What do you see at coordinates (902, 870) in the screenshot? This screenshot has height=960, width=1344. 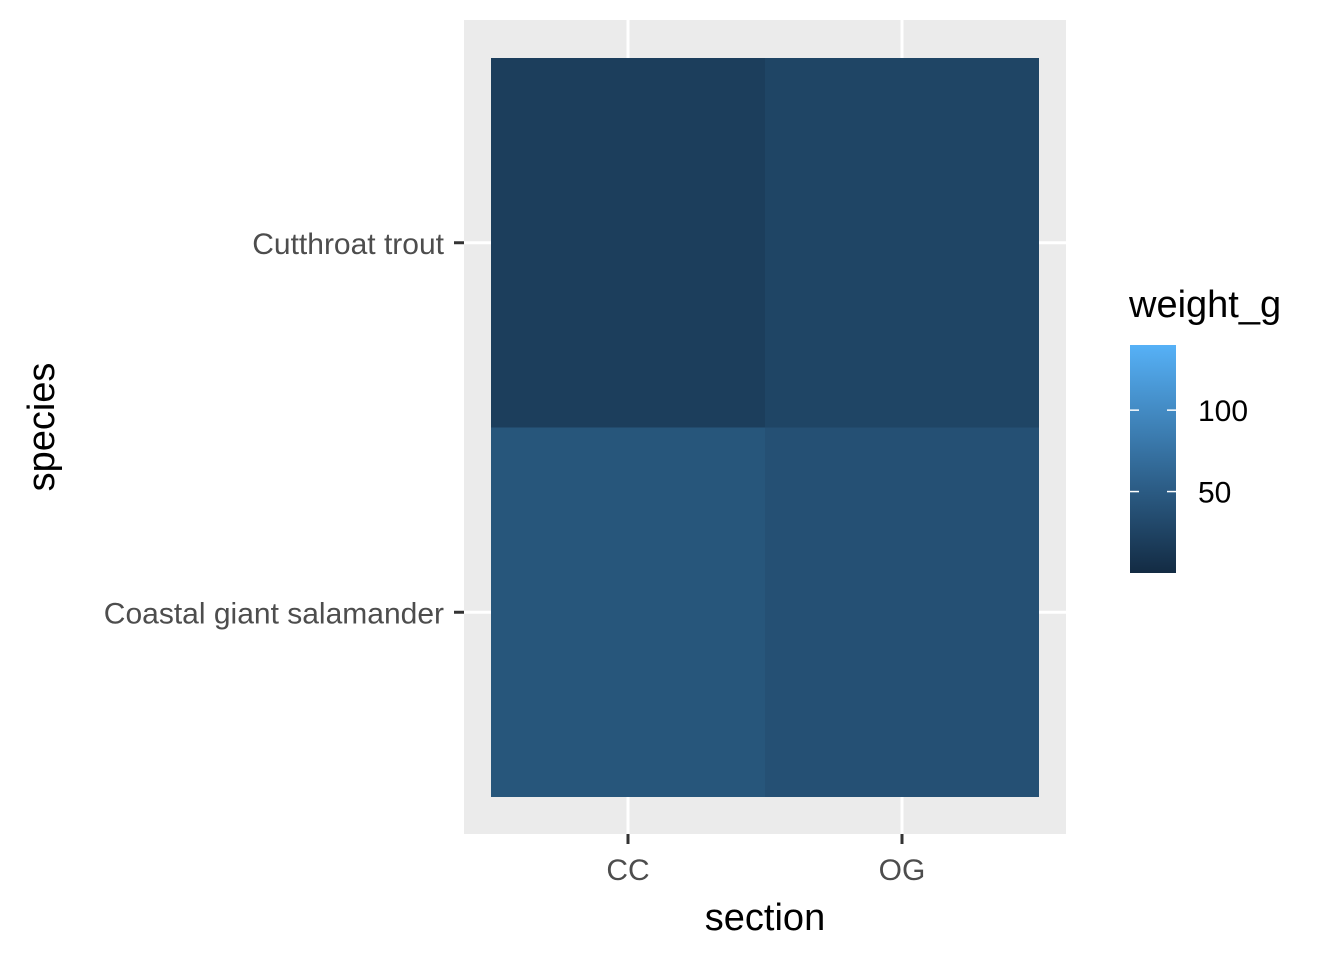 I see `x-tick-label: OG` at bounding box center [902, 870].